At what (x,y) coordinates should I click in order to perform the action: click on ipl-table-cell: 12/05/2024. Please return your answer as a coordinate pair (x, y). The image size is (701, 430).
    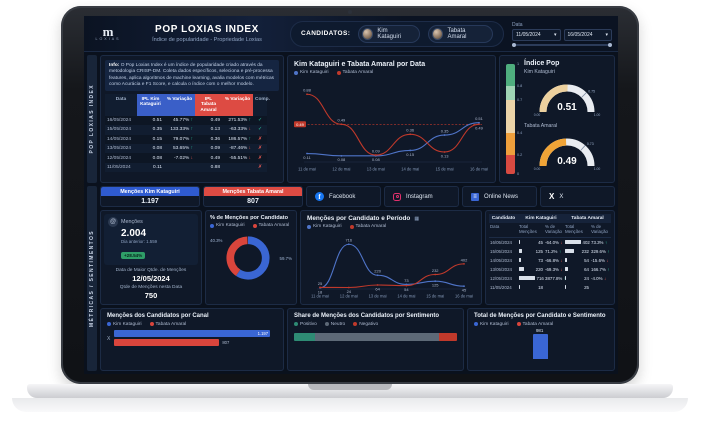
    Looking at the image, I should click on (121, 158).